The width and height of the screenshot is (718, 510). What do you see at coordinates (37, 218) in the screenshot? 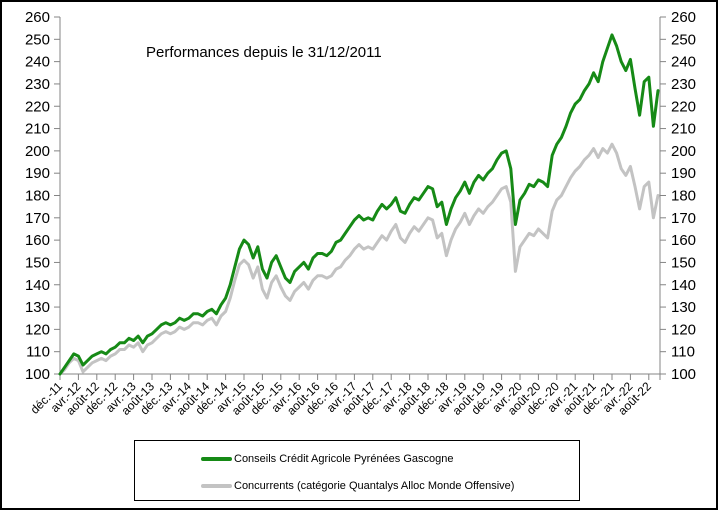
I see `y-axis-label-left: 170` at bounding box center [37, 218].